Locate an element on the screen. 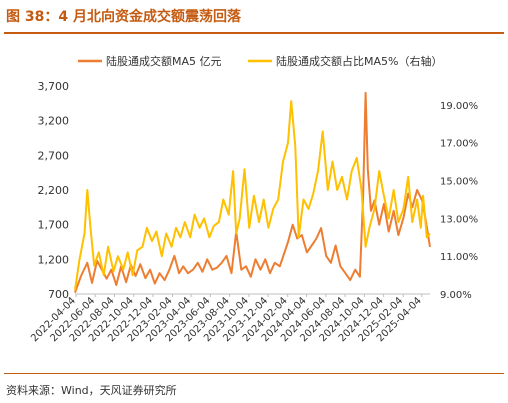  legend-label-volume: 陆股通成交额MA5 亿元 is located at coordinates (164, 61).